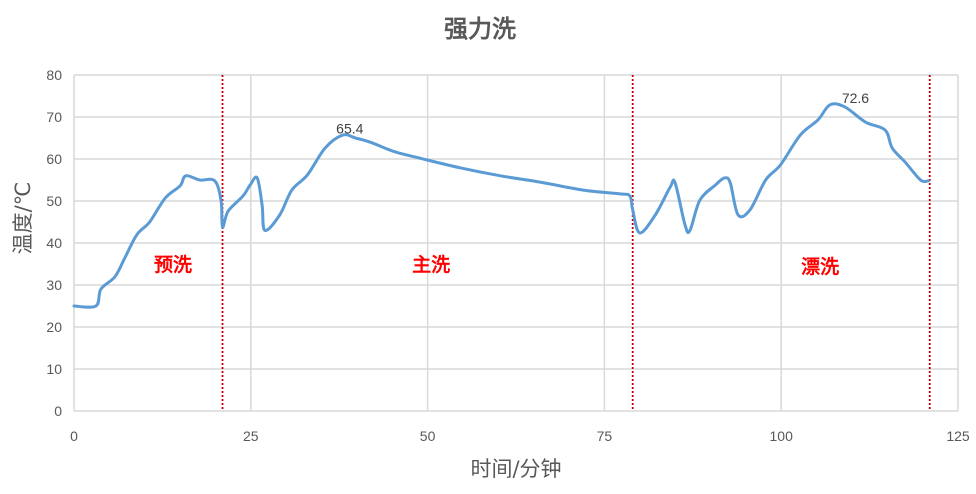  What do you see at coordinates (58, 411) in the screenshot?
I see `y-tick-label: 0` at bounding box center [58, 411].